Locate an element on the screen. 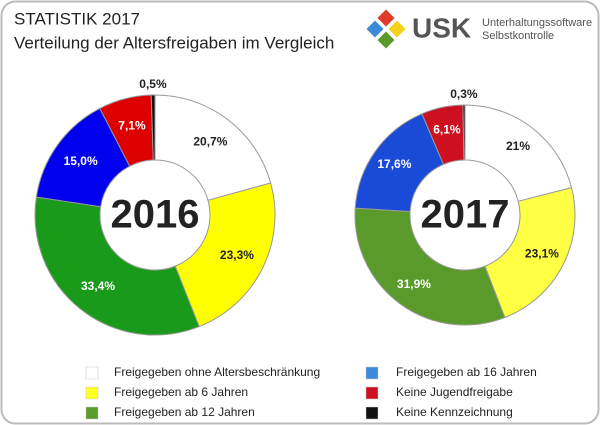 The width and height of the screenshot is (600, 425). legend-label: Freigegeben ab 12 Jahren is located at coordinates (184, 412).